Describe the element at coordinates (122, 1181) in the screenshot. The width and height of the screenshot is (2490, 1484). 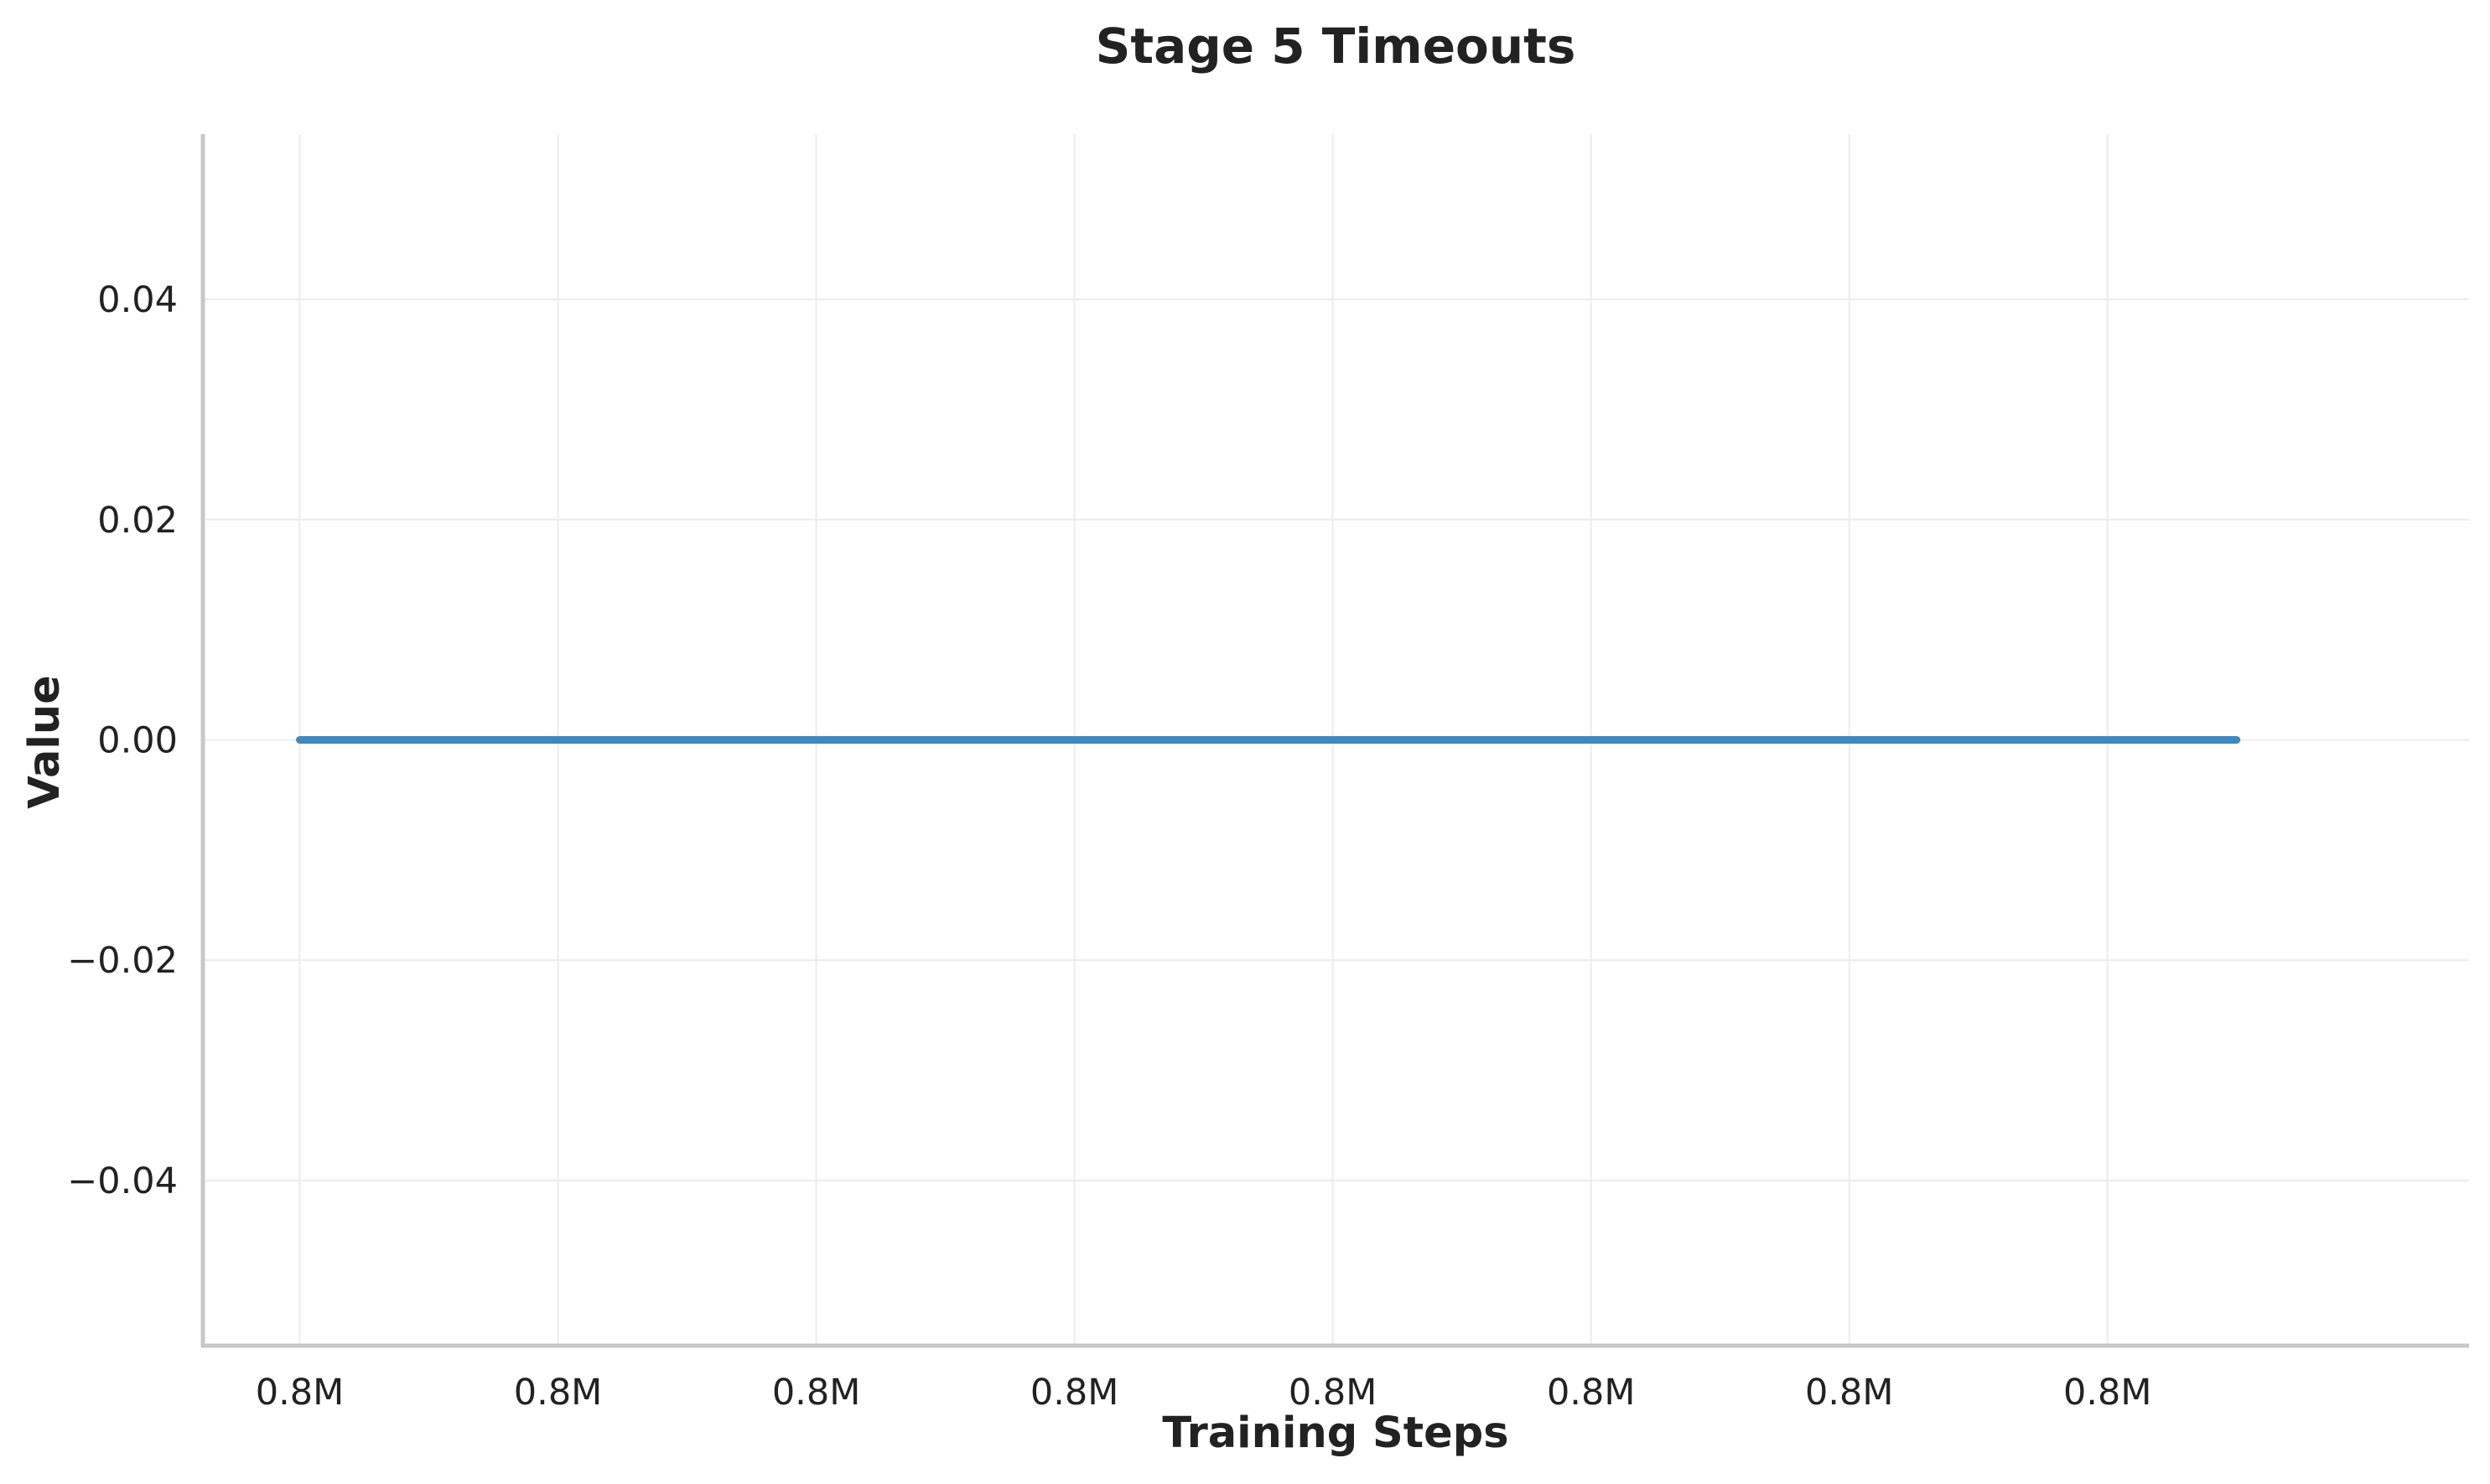
I see `y-tick-label: −0.04` at that location.